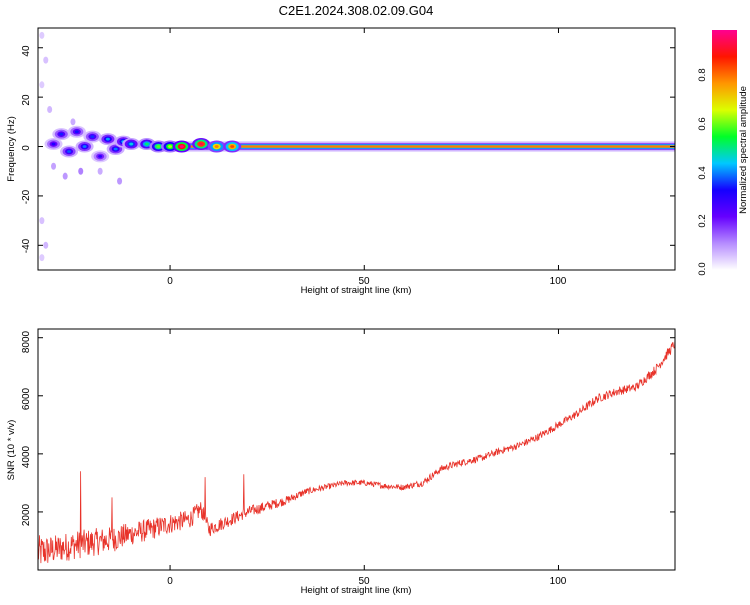  What do you see at coordinates (26, 148) in the screenshot?
I see `heatmap-y-tick-0: 0` at bounding box center [26, 148].